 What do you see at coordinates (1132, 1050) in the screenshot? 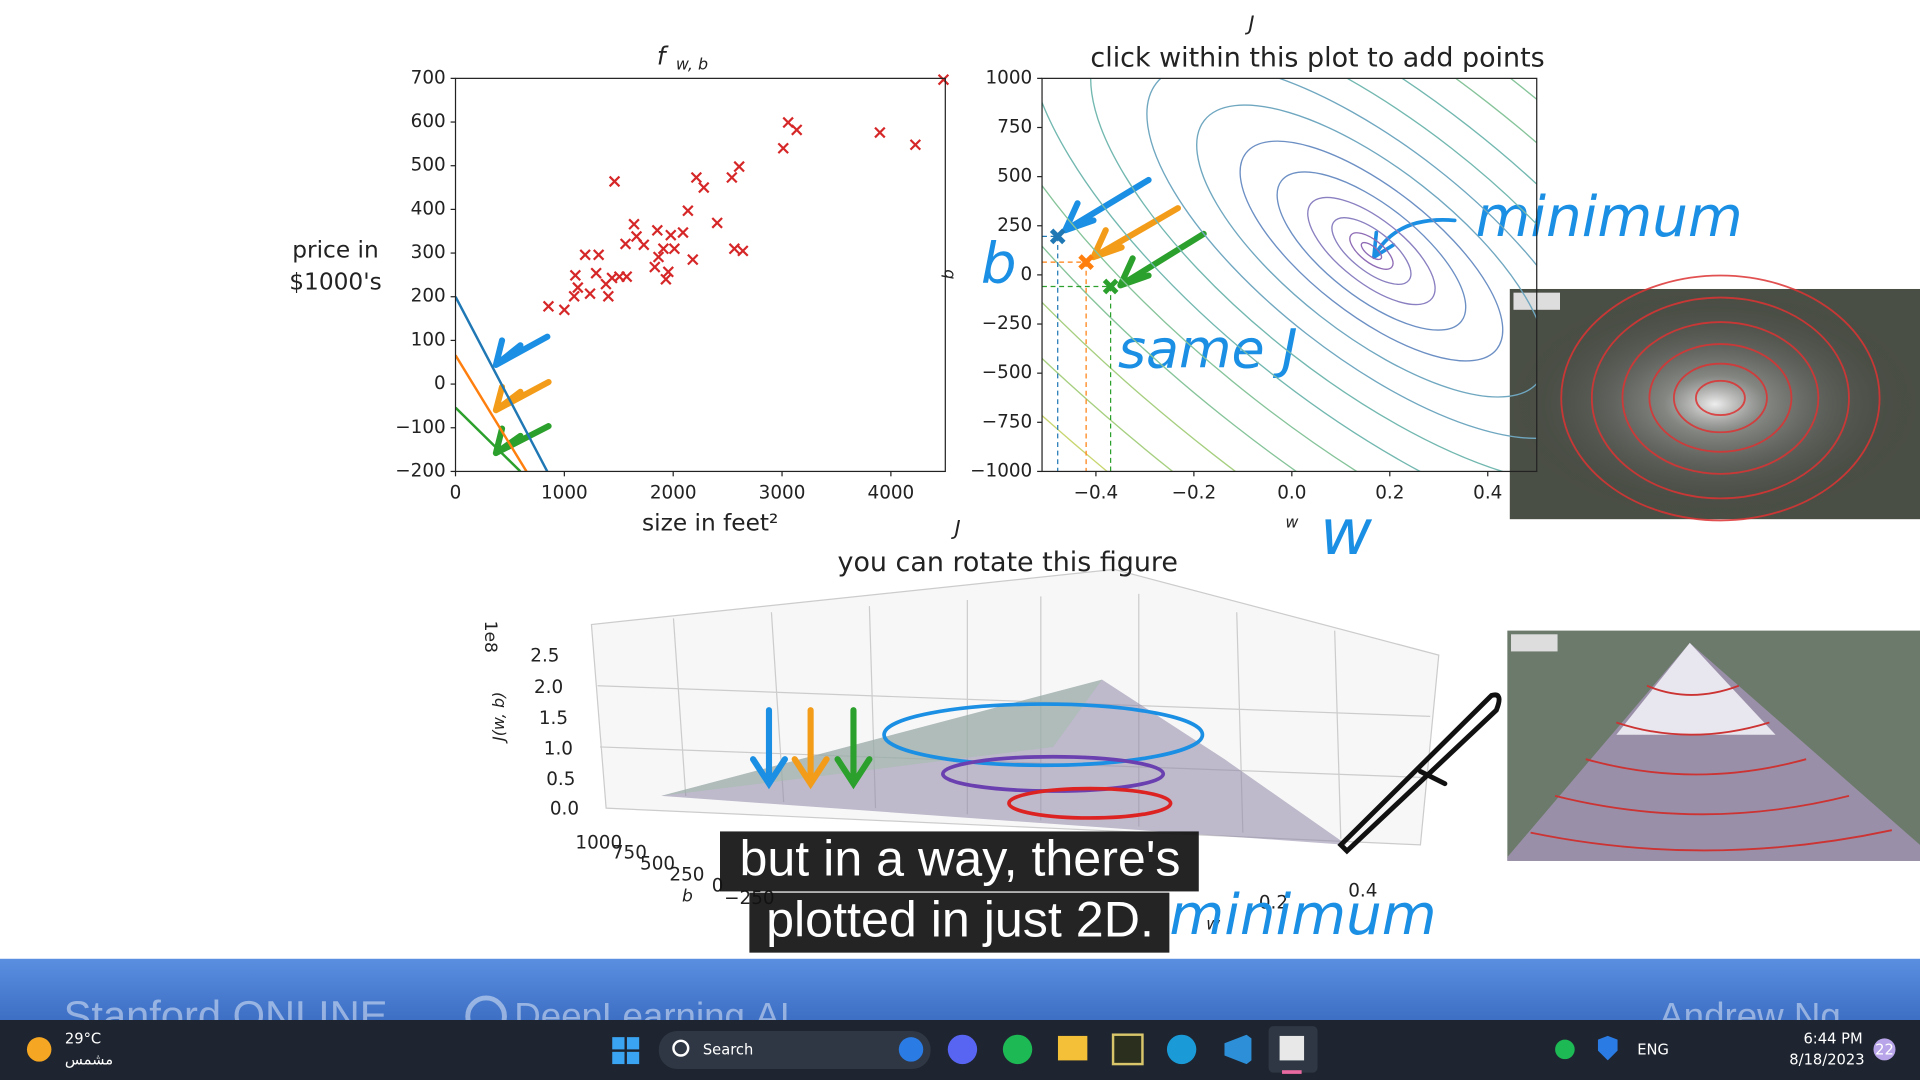
I see `taskbar-apps` at bounding box center [1132, 1050].